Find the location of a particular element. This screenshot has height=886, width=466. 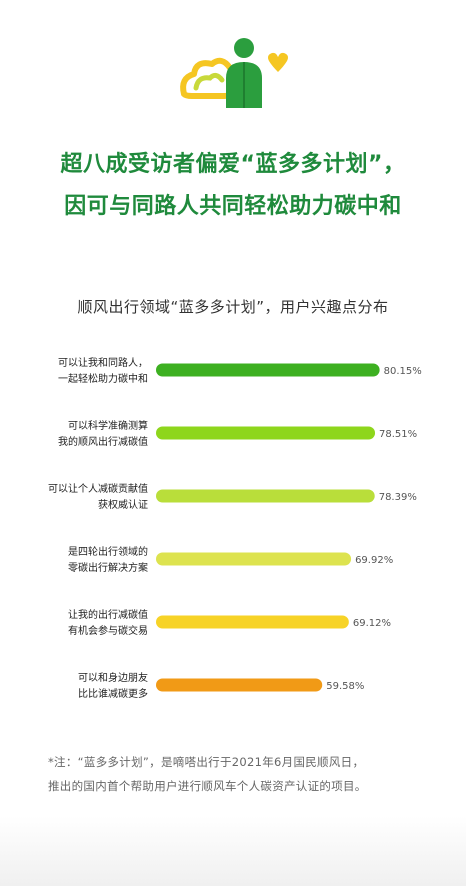

category-label: 比比谁减碳更多 is located at coordinates (113, 693).